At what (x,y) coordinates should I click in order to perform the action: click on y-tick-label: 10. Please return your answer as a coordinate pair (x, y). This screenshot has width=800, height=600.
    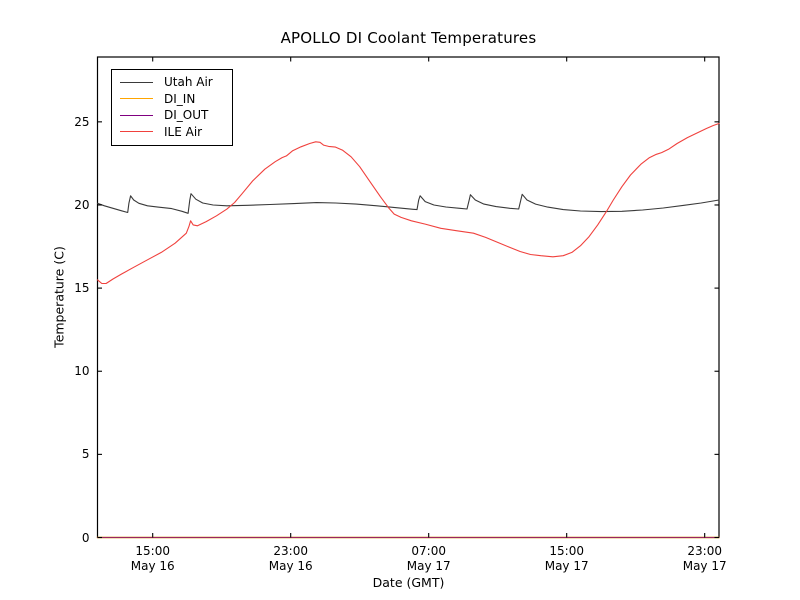
    Looking at the image, I should click on (82, 371).